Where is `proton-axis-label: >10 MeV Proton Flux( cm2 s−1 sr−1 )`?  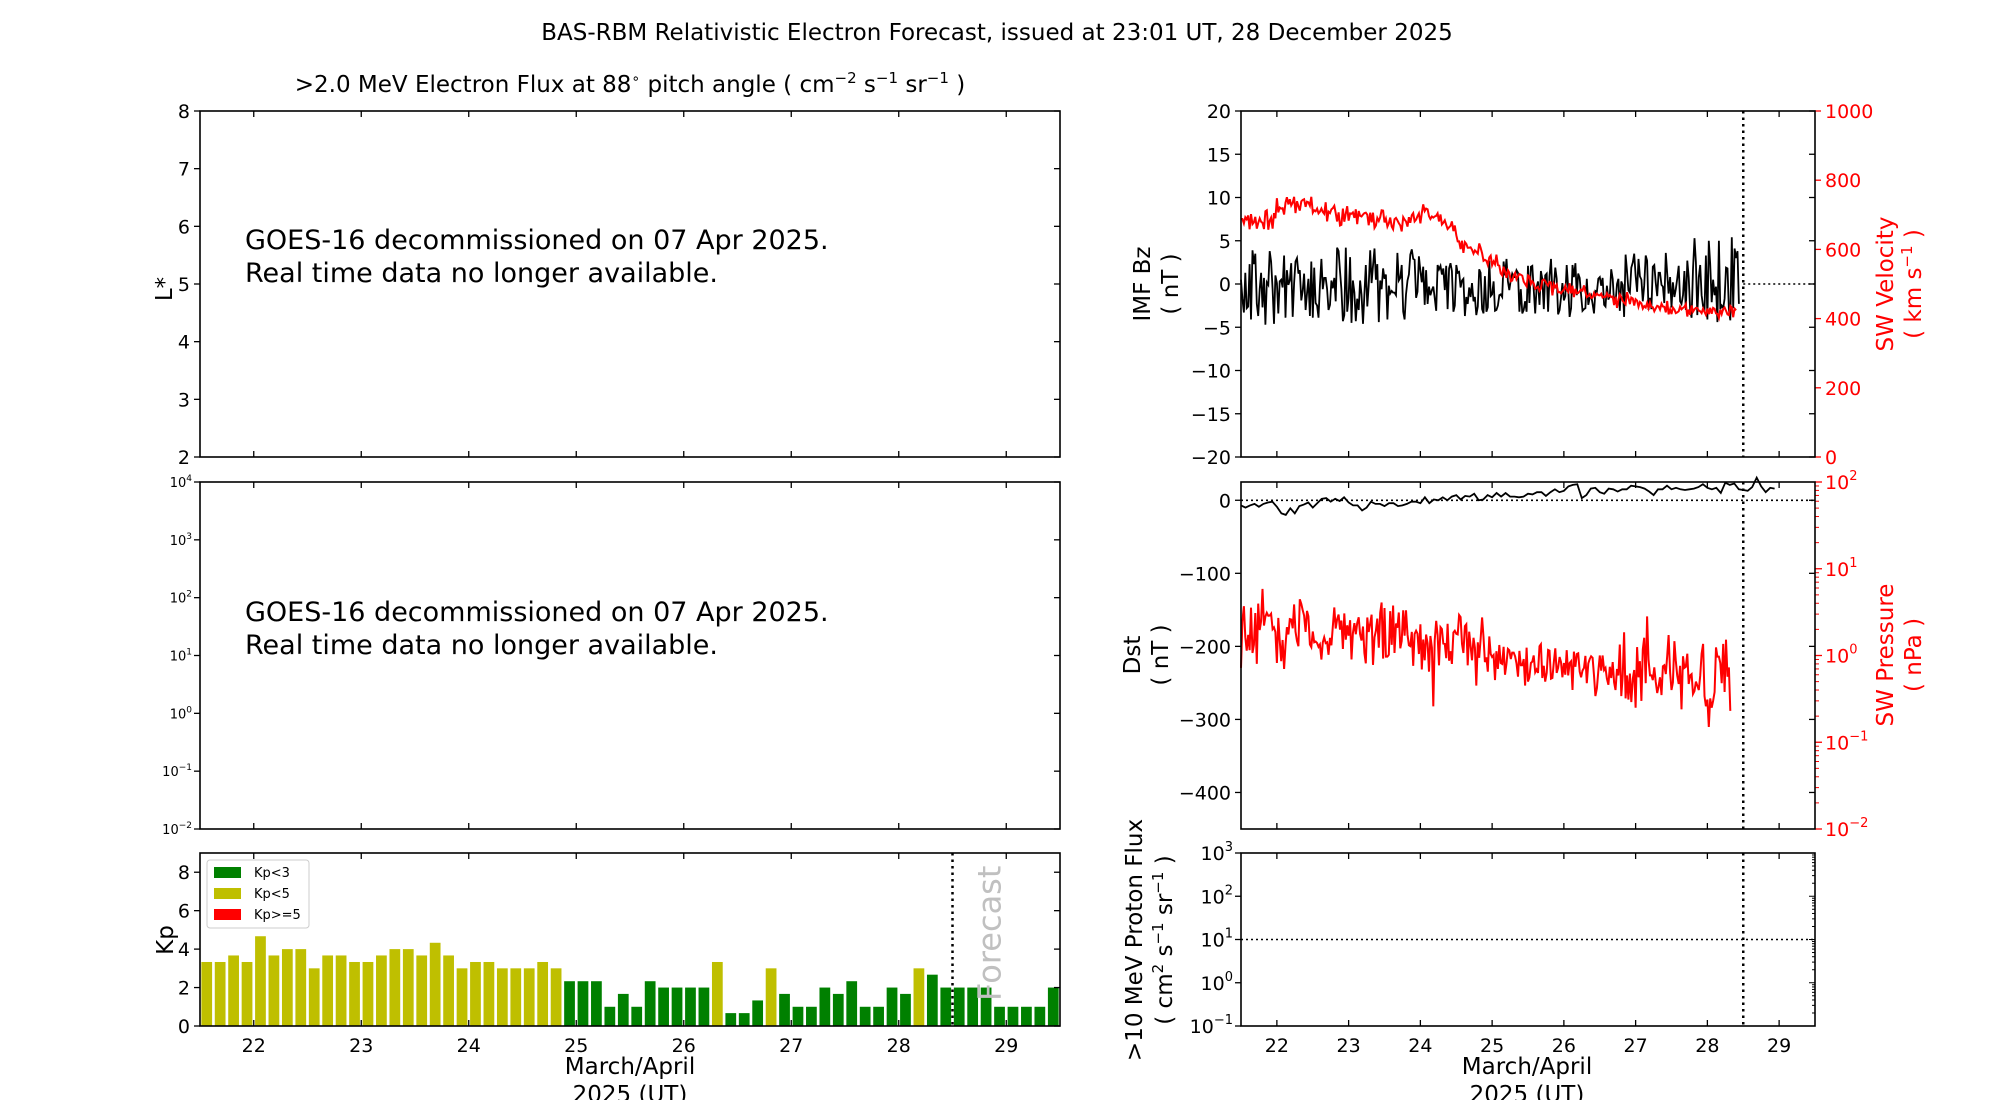
proton-axis-label: >10 MeV Proton Flux( cm2 s−1 sr−1 ) is located at coordinates (1150, 940).